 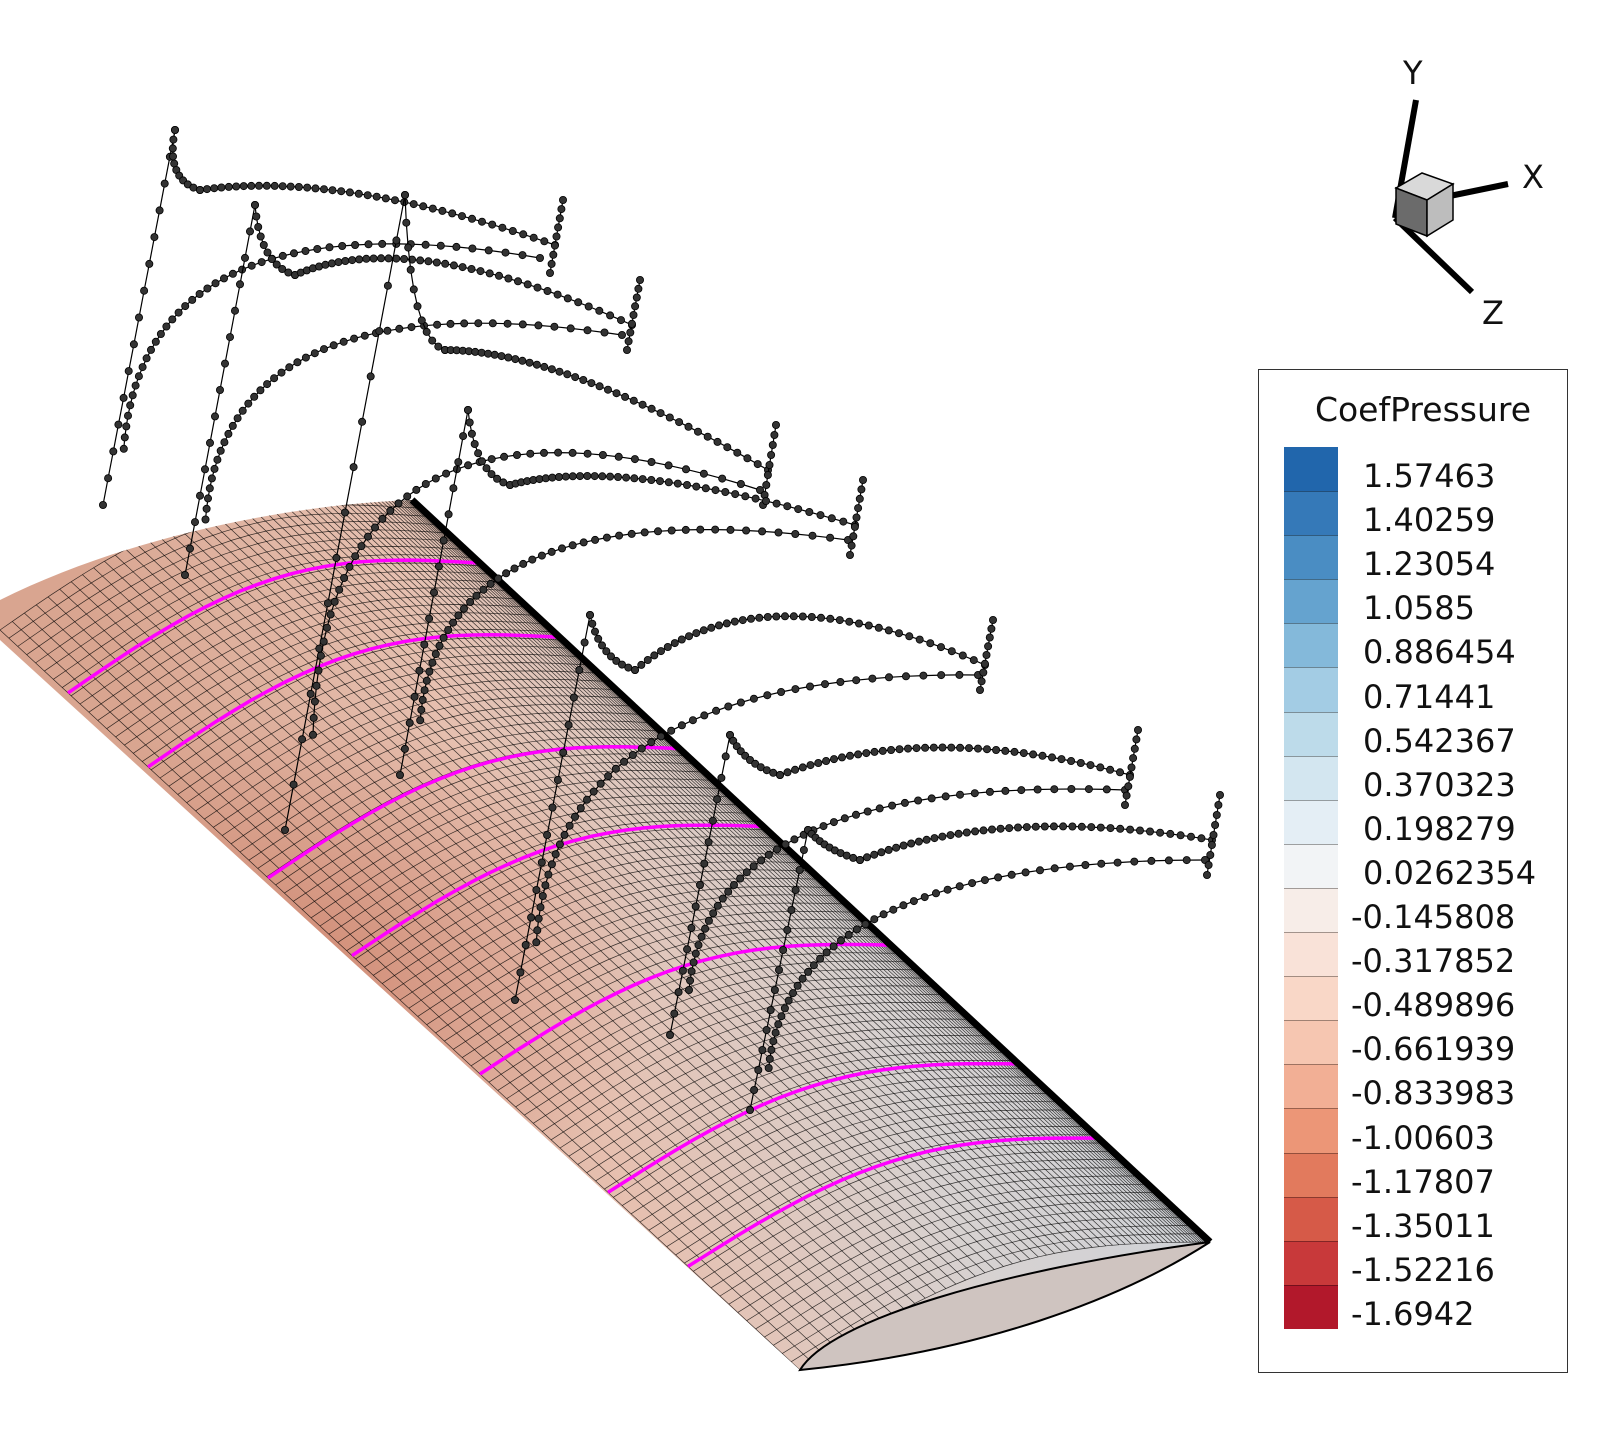 I want to click on y-axis-label: Y, so click(x=1412, y=73).